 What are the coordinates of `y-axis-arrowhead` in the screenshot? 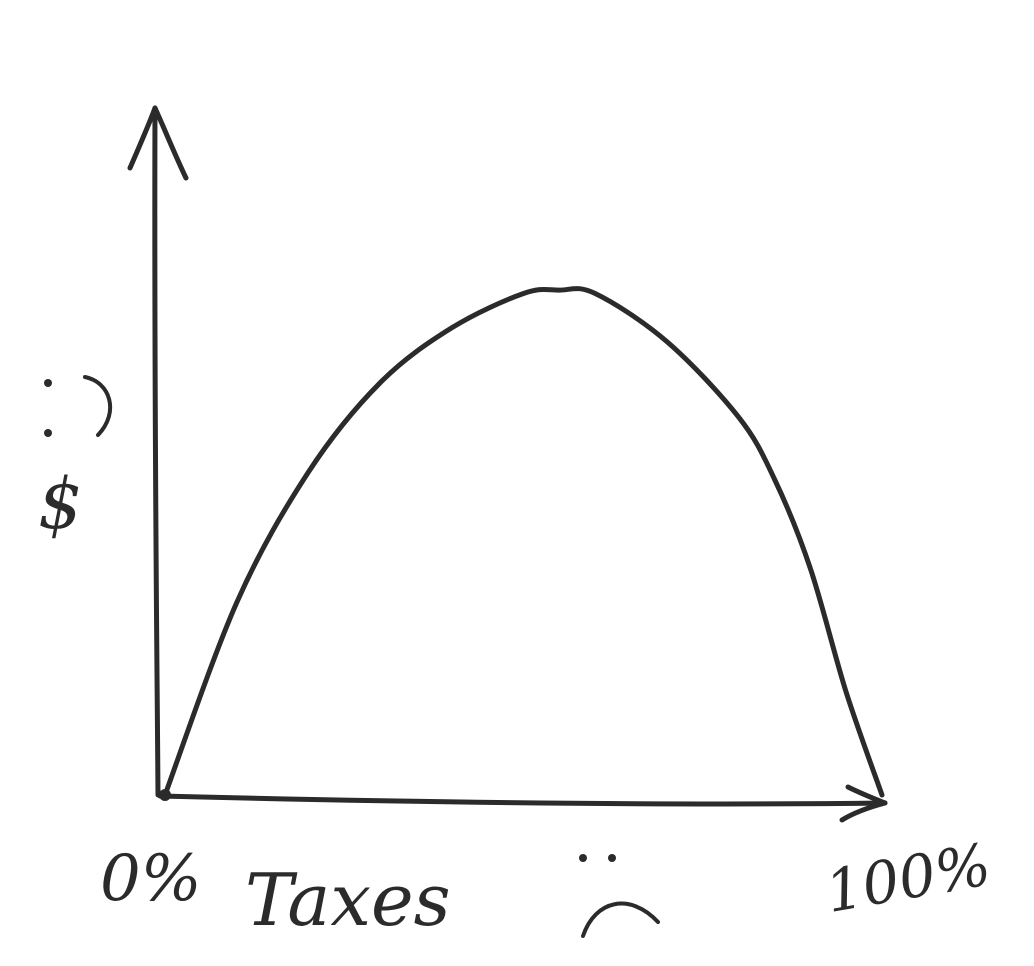 It's located at (158, 143).